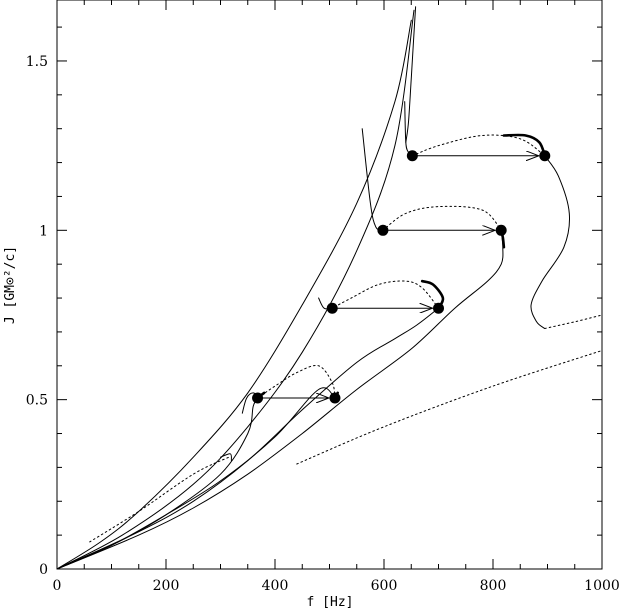 The image size is (621, 611). I want to click on x-axis-label: f [Hz], so click(330, 602).